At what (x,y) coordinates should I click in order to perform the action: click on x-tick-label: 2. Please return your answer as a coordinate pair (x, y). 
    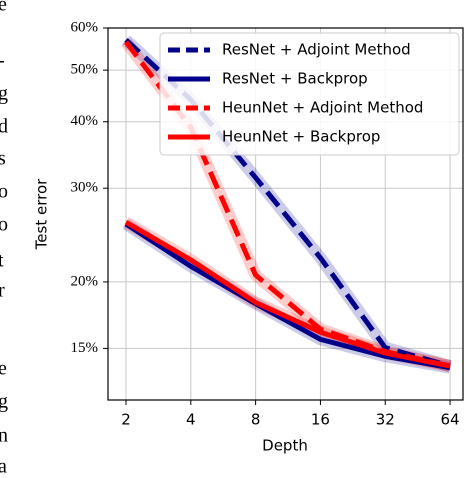
    Looking at the image, I should click on (126, 420).